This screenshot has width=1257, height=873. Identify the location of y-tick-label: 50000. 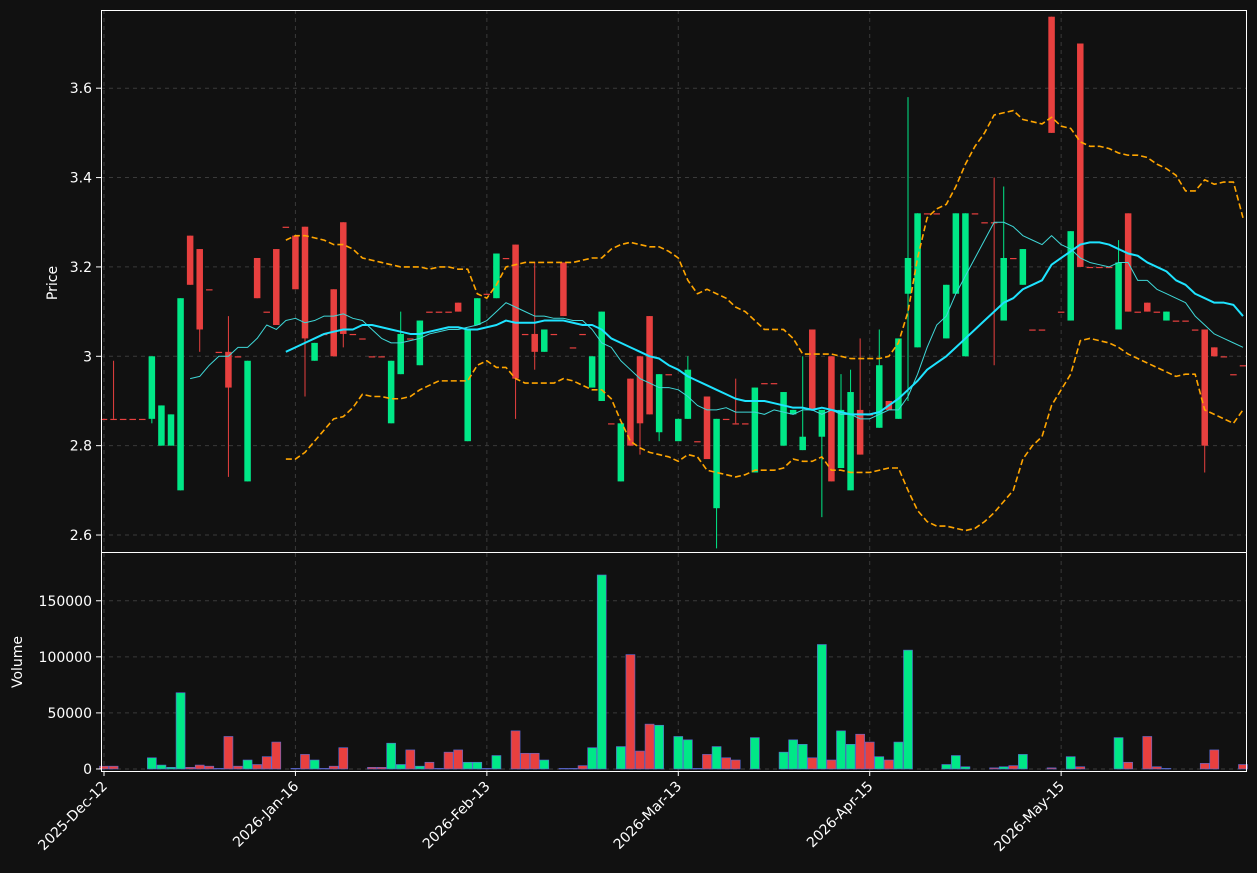
(69, 714).